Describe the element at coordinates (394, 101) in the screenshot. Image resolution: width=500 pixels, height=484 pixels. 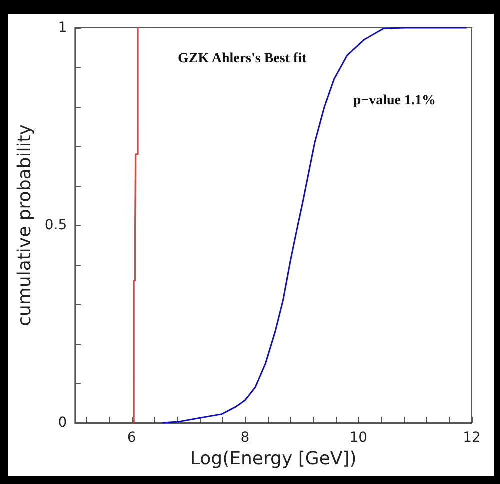
I see `annotation: p−value 1.1%` at that location.